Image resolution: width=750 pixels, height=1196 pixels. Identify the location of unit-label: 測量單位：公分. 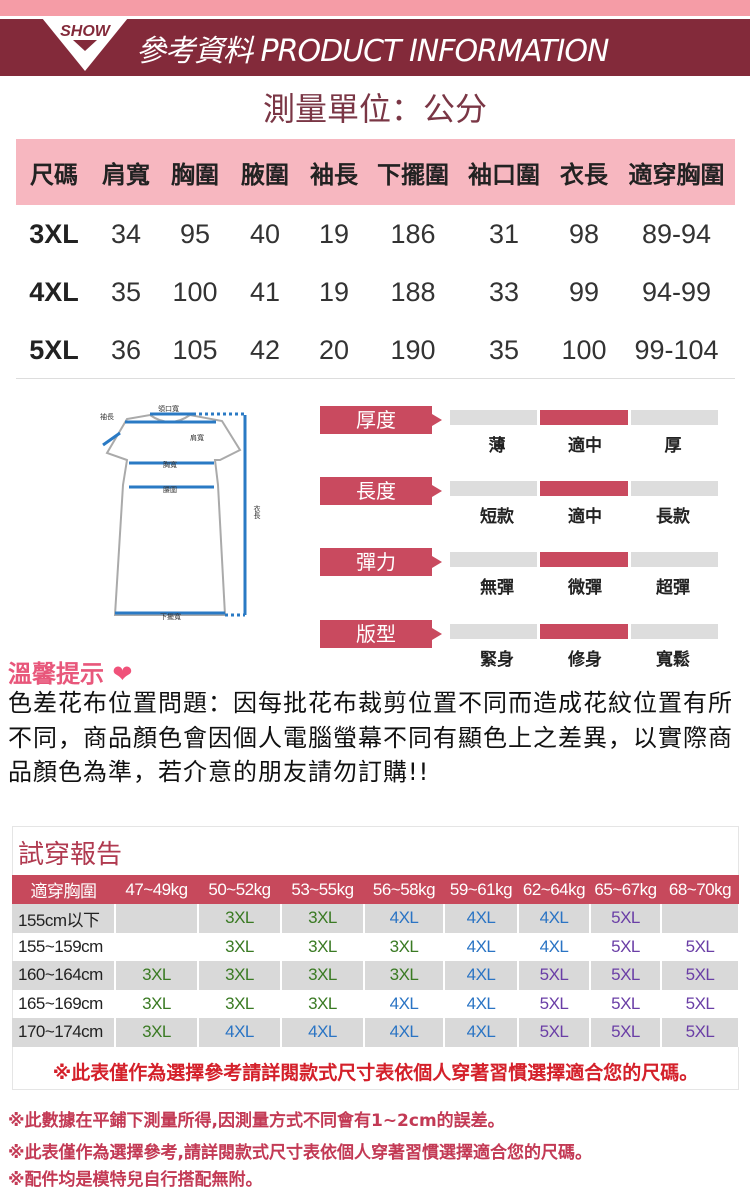
(374, 109).